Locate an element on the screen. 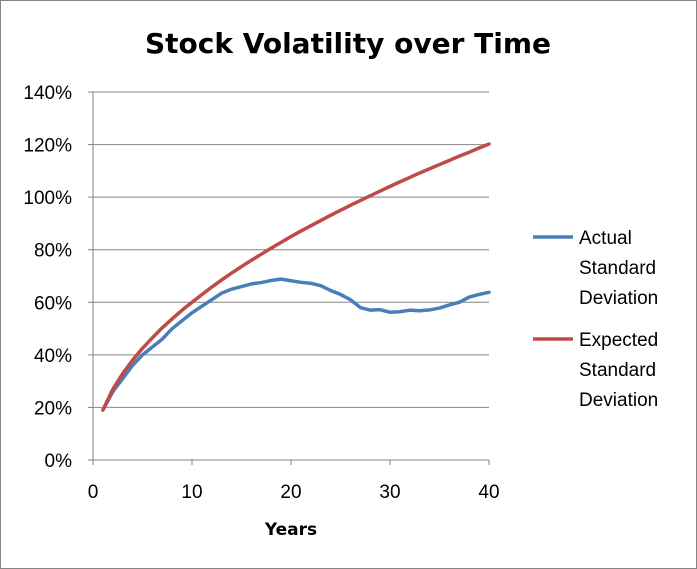 The image size is (697, 569). series-line-actual is located at coordinates (296, 344).